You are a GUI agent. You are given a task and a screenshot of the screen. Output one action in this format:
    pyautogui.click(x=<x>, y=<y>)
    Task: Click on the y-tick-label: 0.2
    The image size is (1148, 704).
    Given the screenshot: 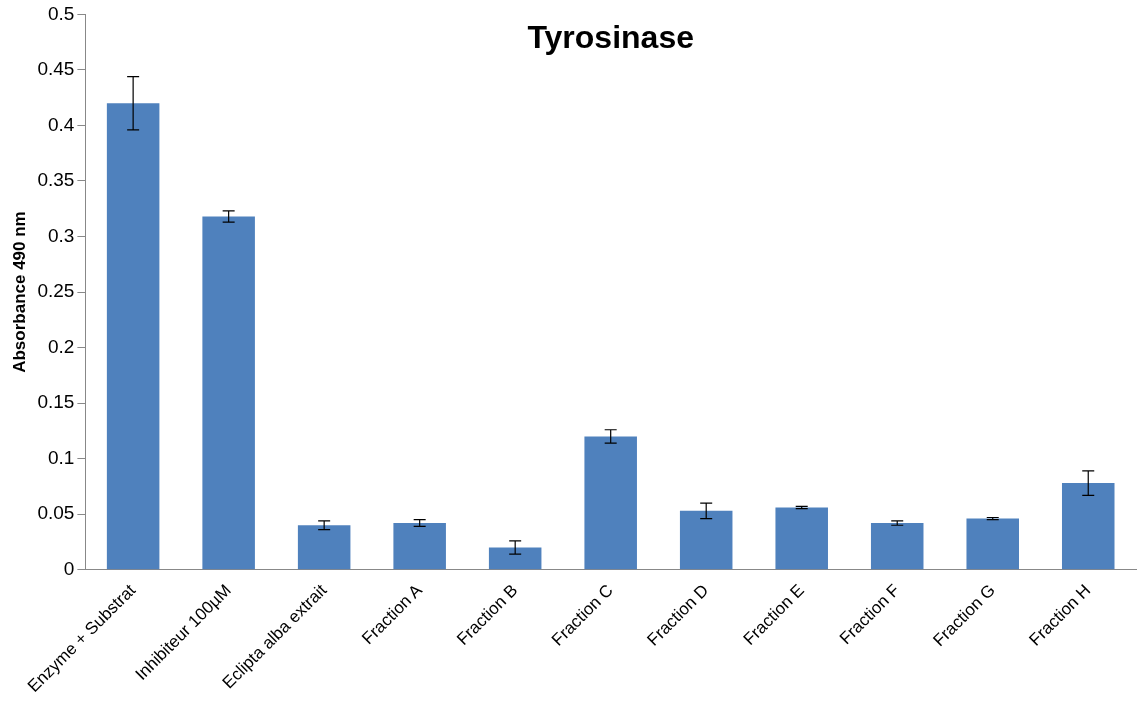 What is the action you would take?
    pyautogui.click(x=61, y=346)
    